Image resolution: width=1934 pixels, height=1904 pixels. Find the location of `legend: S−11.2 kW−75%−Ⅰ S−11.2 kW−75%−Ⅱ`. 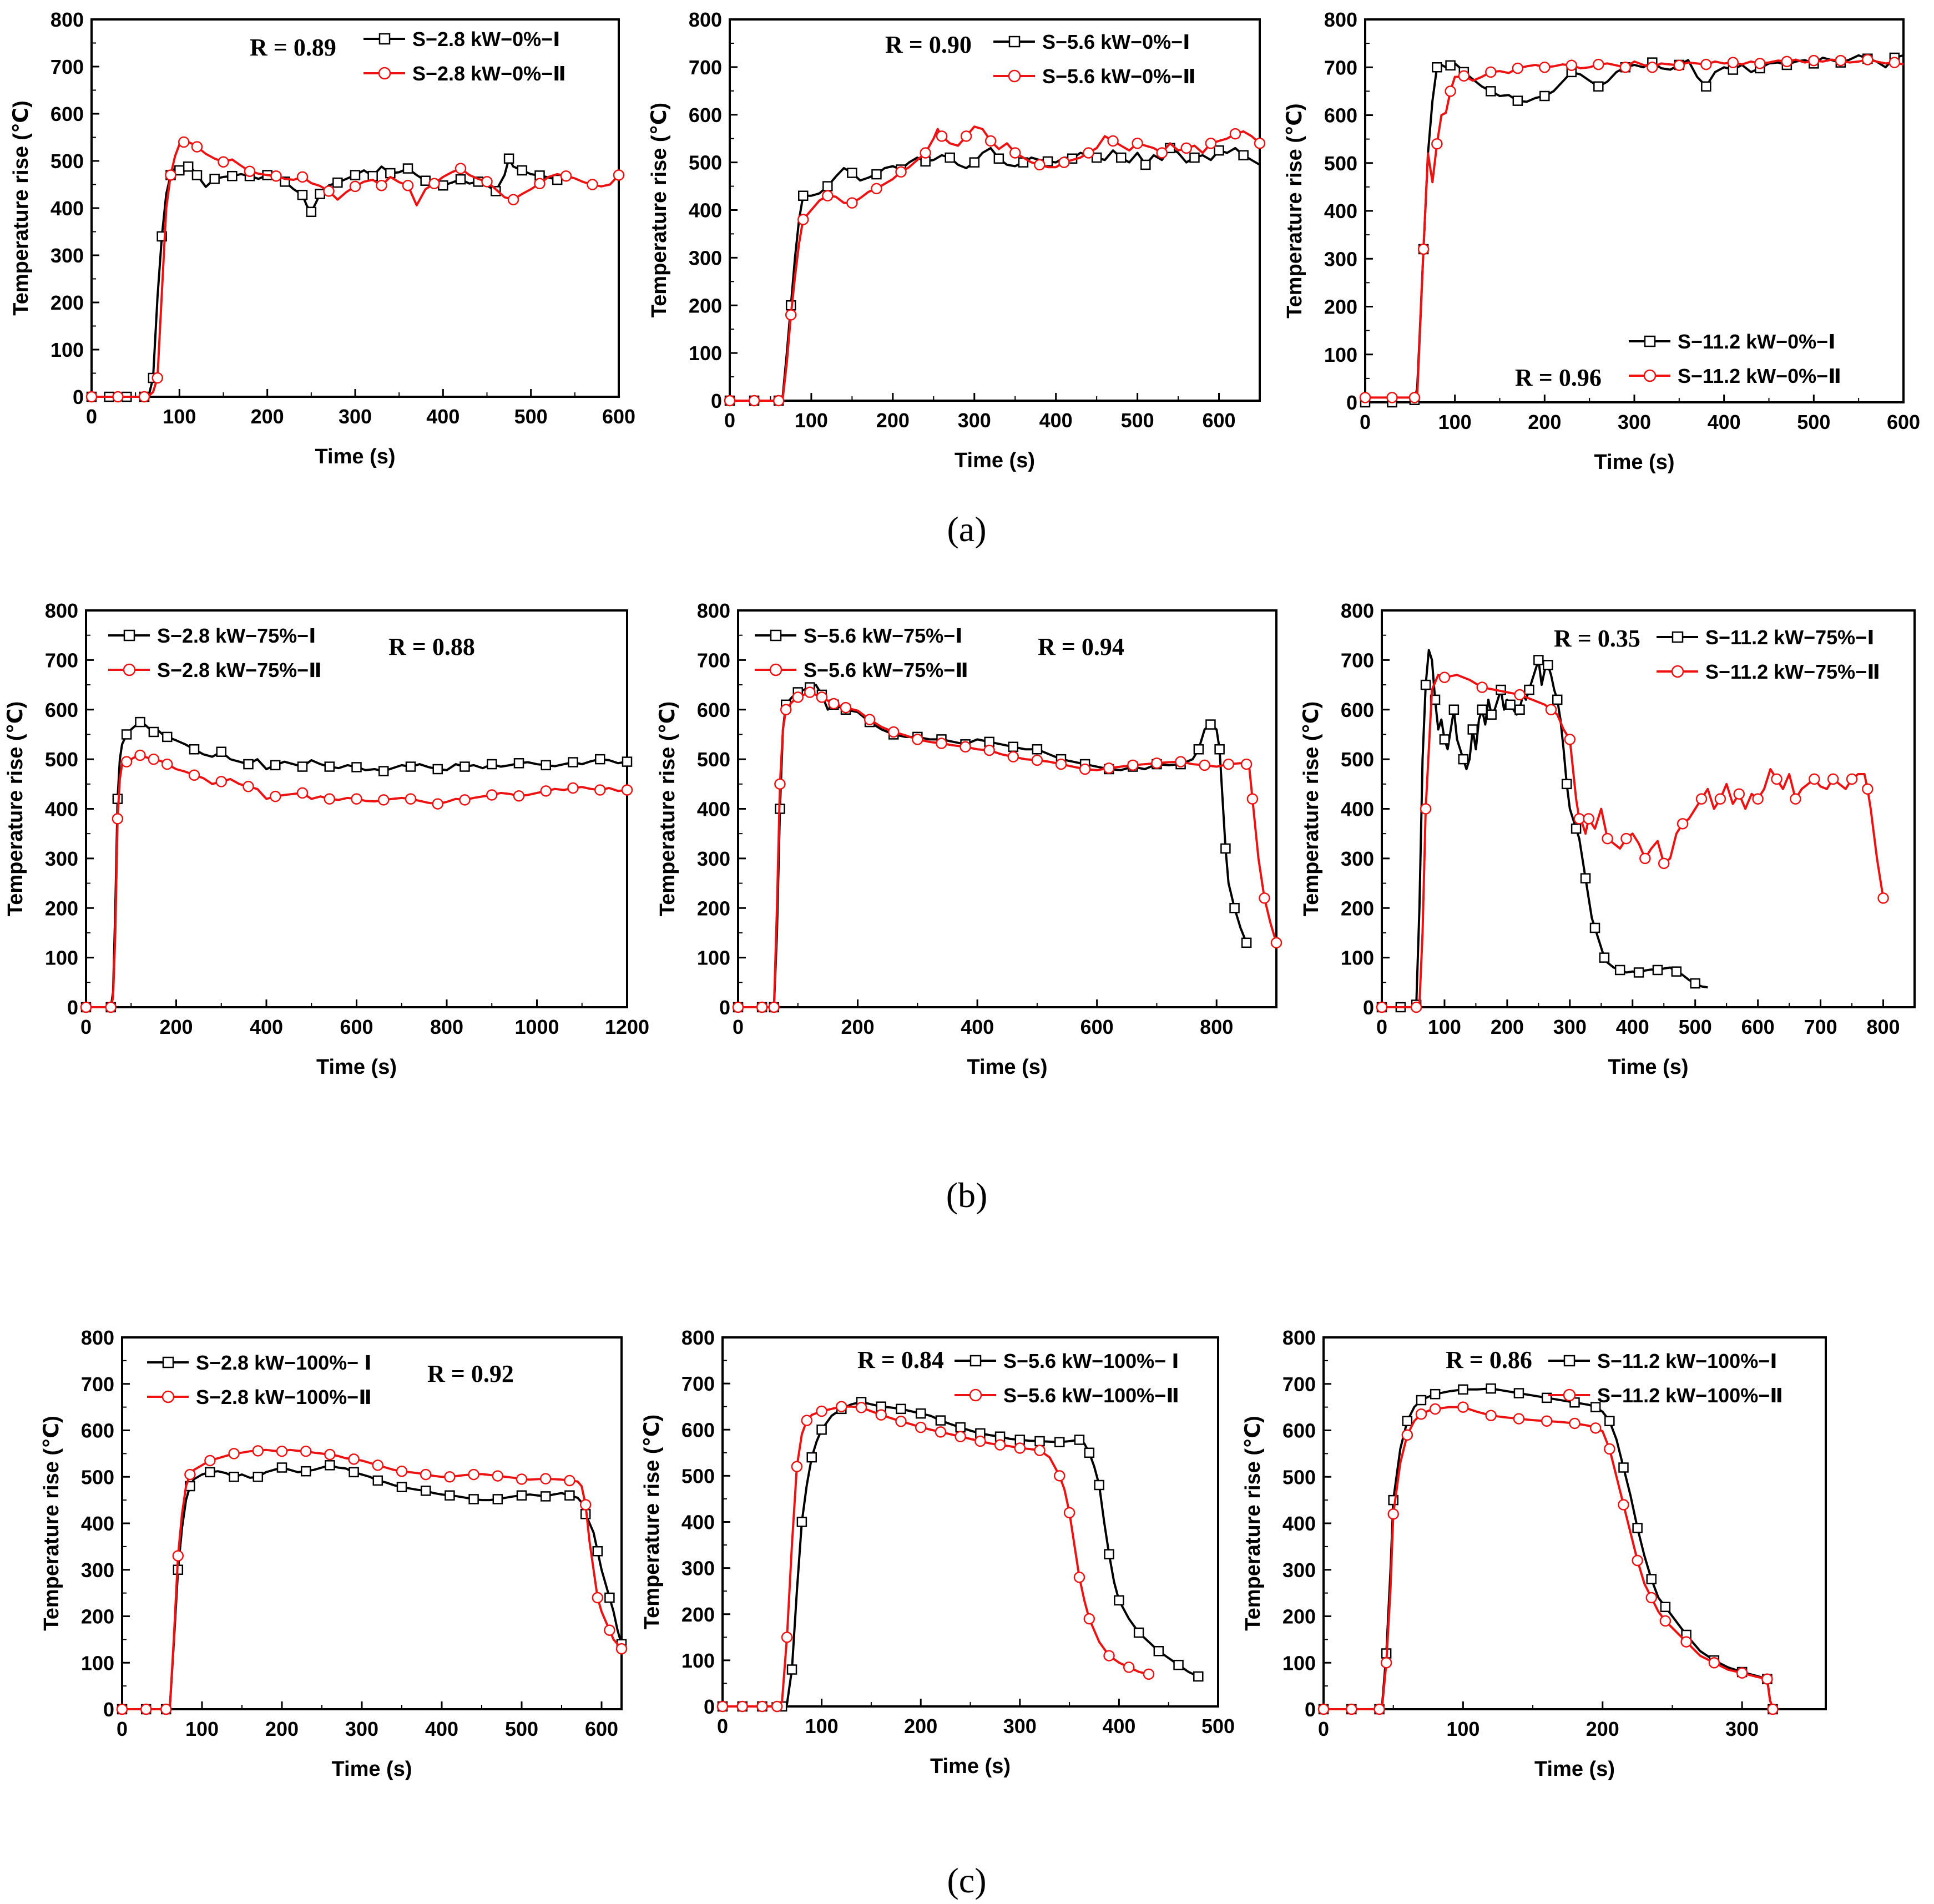

legend: S−11.2 kW−75%−Ⅰ S−11.2 kW−75%−Ⅱ is located at coordinates (1768, 654).